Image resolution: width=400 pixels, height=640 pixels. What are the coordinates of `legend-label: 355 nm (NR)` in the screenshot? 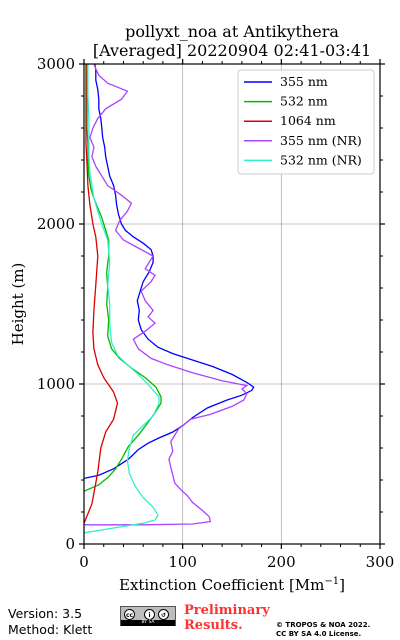 It's located at (321, 140).